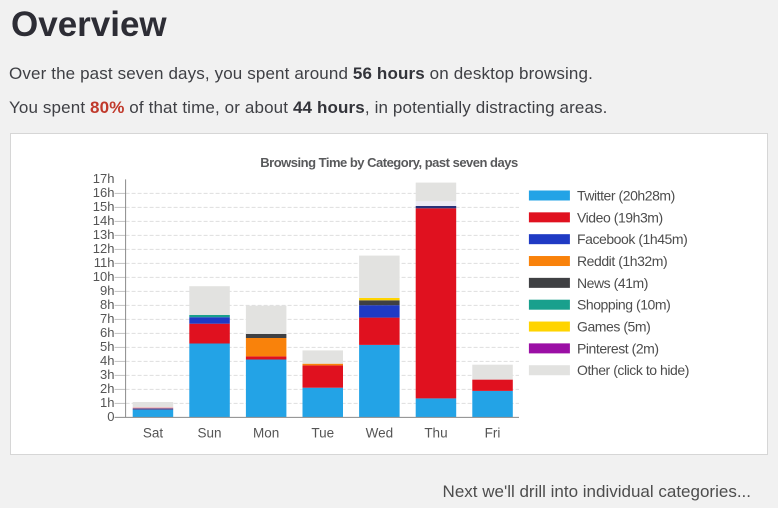  Describe the element at coordinates (104, 248) in the screenshot. I see `svg-text: 12h` at that location.